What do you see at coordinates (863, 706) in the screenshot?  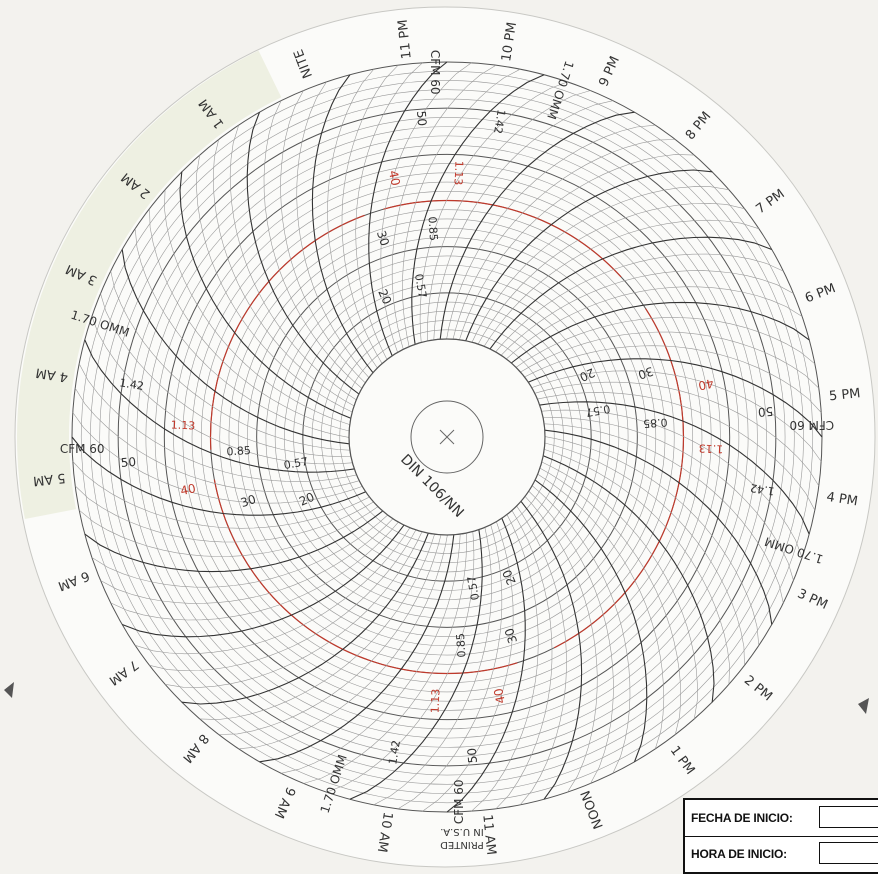 I see `pin-marker-right` at bounding box center [863, 706].